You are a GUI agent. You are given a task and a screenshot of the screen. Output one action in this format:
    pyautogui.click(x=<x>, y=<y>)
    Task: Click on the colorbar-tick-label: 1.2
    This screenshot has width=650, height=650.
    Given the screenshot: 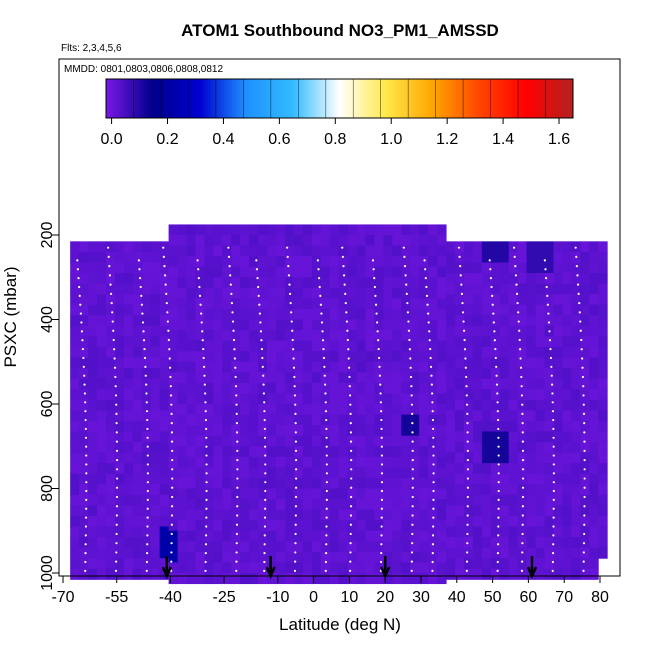 What is the action you would take?
    pyautogui.click(x=447, y=139)
    